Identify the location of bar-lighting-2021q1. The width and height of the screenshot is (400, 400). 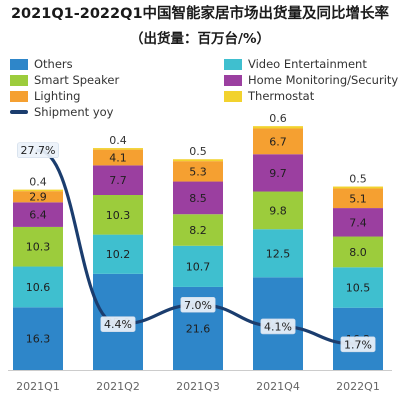
(38, 197).